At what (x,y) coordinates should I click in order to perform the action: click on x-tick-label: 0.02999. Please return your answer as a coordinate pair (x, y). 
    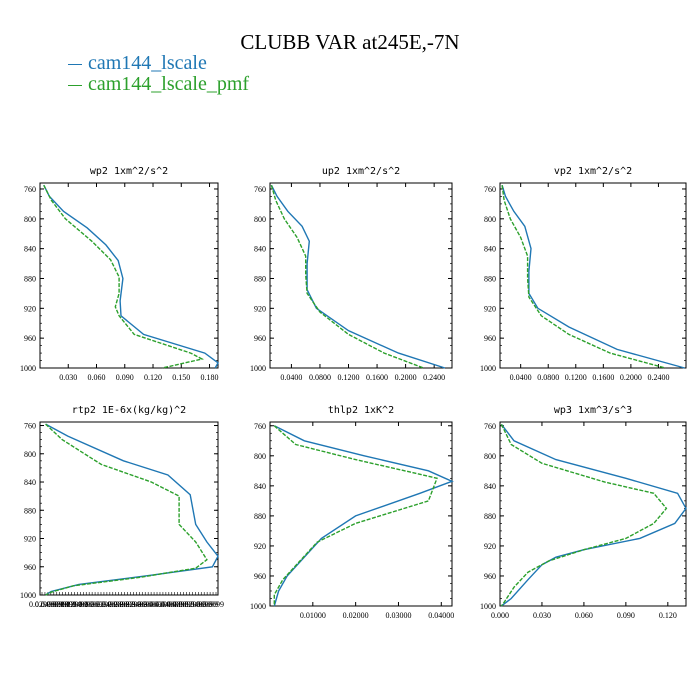
    Looking at the image, I should click on (42, 604).